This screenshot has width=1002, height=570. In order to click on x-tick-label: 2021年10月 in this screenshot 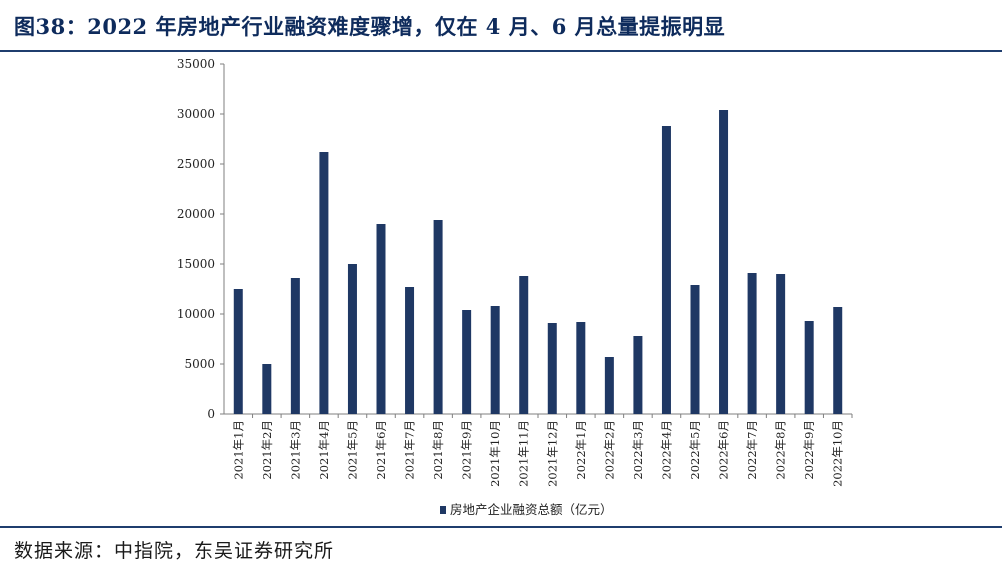, I will do `click(495, 453)`.